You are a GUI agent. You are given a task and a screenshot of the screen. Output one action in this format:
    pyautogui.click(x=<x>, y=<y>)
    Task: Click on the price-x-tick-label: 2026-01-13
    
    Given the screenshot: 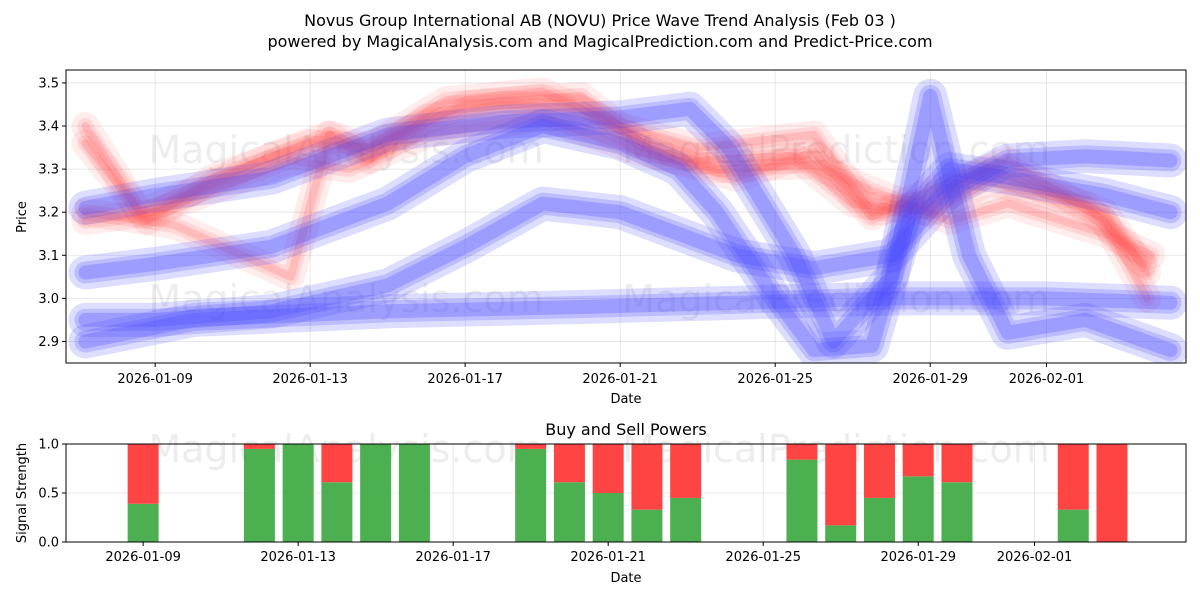 What is the action you would take?
    pyautogui.click(x=310, y=379)
    